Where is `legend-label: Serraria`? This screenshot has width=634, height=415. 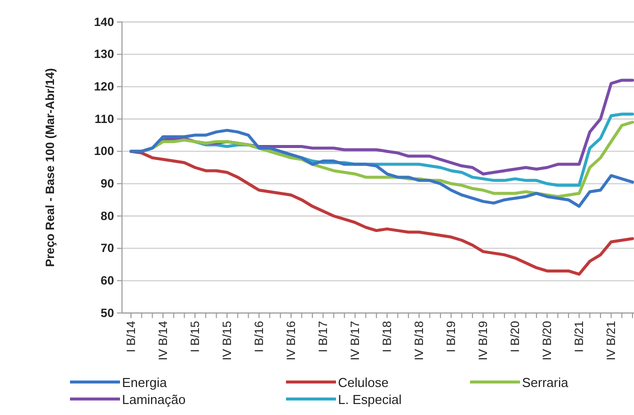 legend-label: Serraria is located at coordinates (546, 382).